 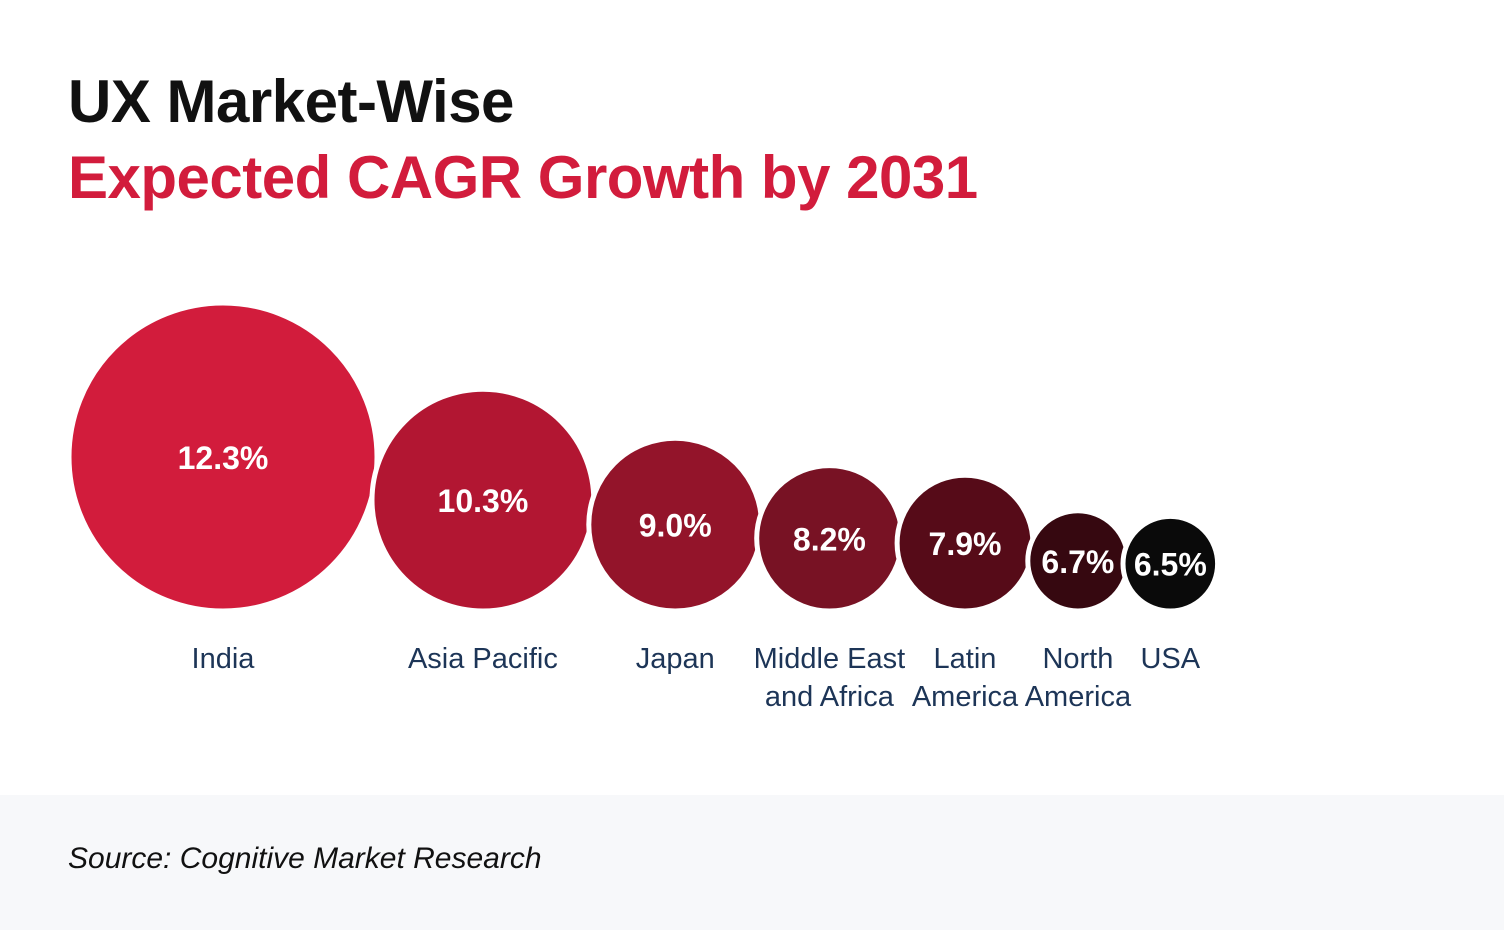 I want to click on bubble-india, so click(x=223, y=457).